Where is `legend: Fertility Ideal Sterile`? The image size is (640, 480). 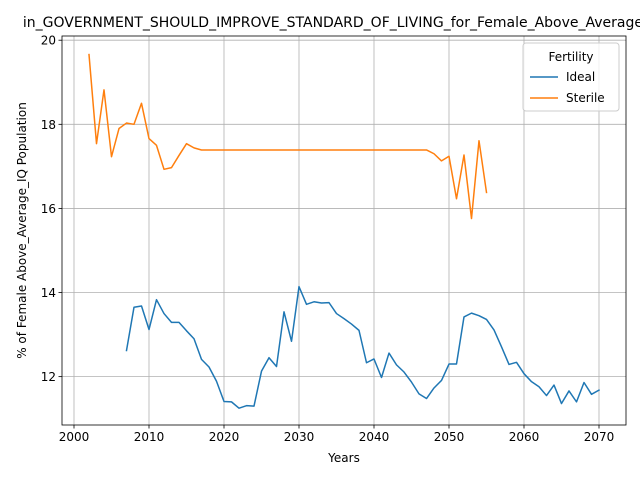
legend: Fertility Ideal Sterile is located at coordinates (571, 77).